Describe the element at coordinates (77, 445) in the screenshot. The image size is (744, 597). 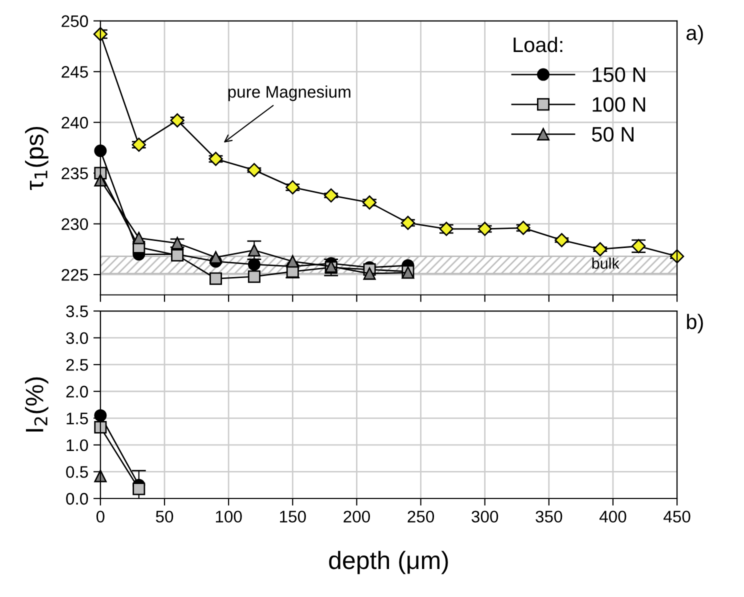
I see `y-tick-label: 1.0` at that location.